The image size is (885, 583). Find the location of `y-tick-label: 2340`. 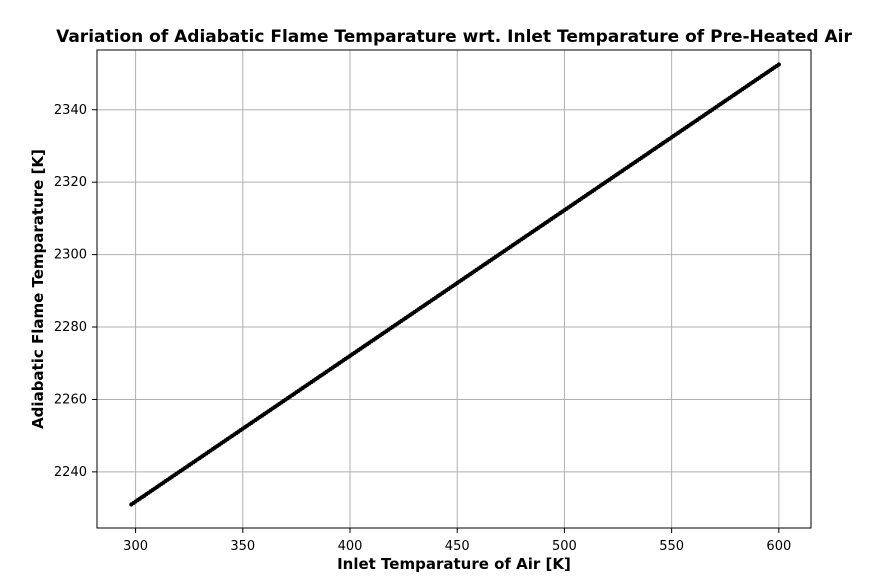

y-tick-label: 2340 is located at coordinates (70, 110).